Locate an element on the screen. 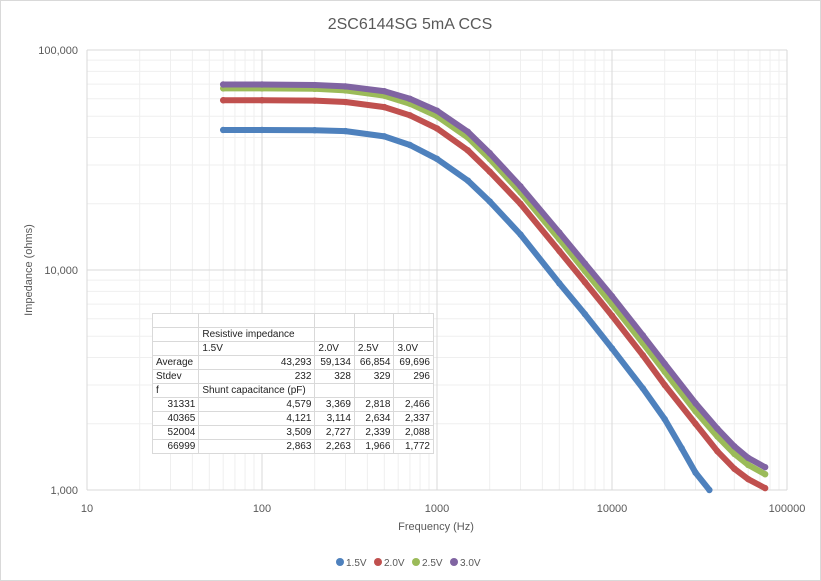 The height and width of the screenshot is (581, 821). table-cell: 2,818 is located at coordinates (374, 404).